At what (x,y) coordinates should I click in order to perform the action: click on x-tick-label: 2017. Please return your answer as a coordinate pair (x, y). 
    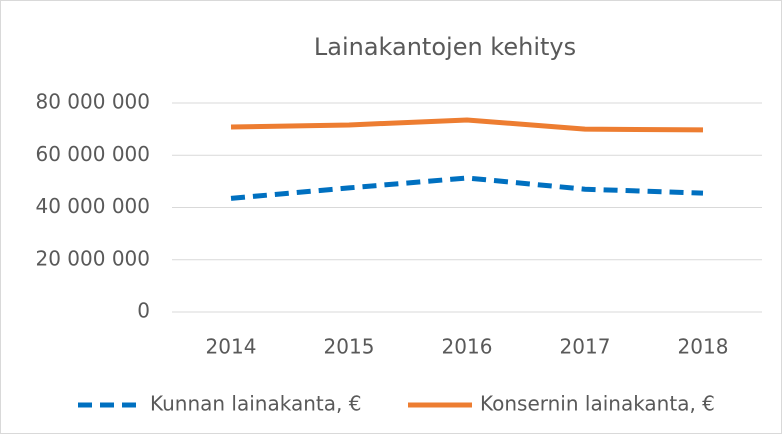
    Looking at the image, I should click on (585, 347).